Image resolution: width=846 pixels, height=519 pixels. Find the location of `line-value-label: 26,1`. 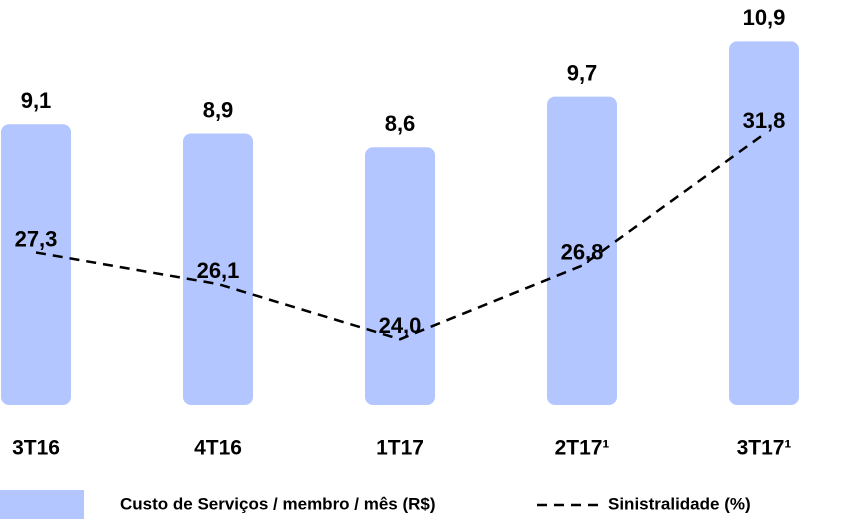

line-value-label: 26,1 is located at coordinates (218, 270).